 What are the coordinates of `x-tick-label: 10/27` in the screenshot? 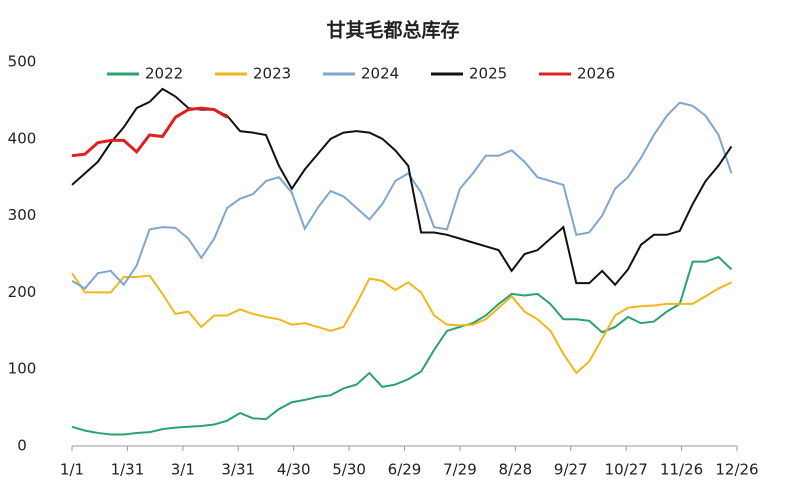 It's located at (626, 470).